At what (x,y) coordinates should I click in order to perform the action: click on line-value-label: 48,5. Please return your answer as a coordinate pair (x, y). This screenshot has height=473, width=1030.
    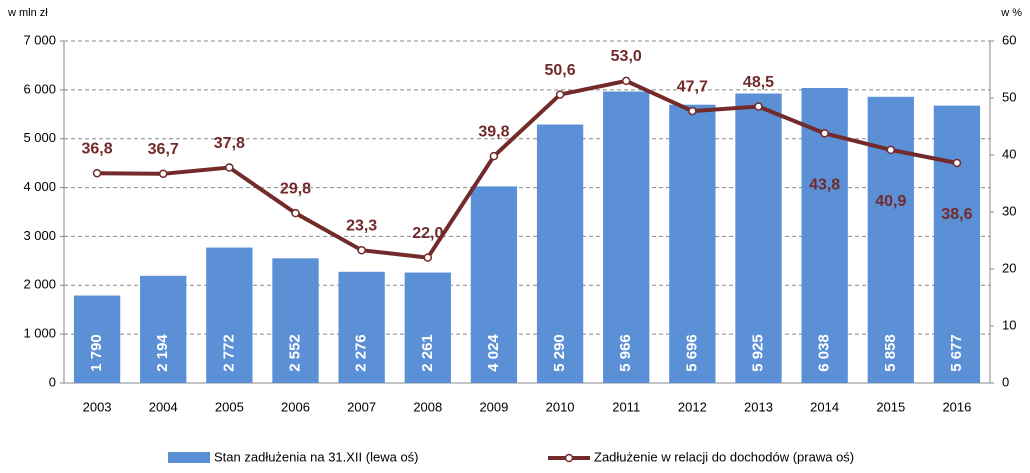
    Looking at the image, I should click on (758, 82).